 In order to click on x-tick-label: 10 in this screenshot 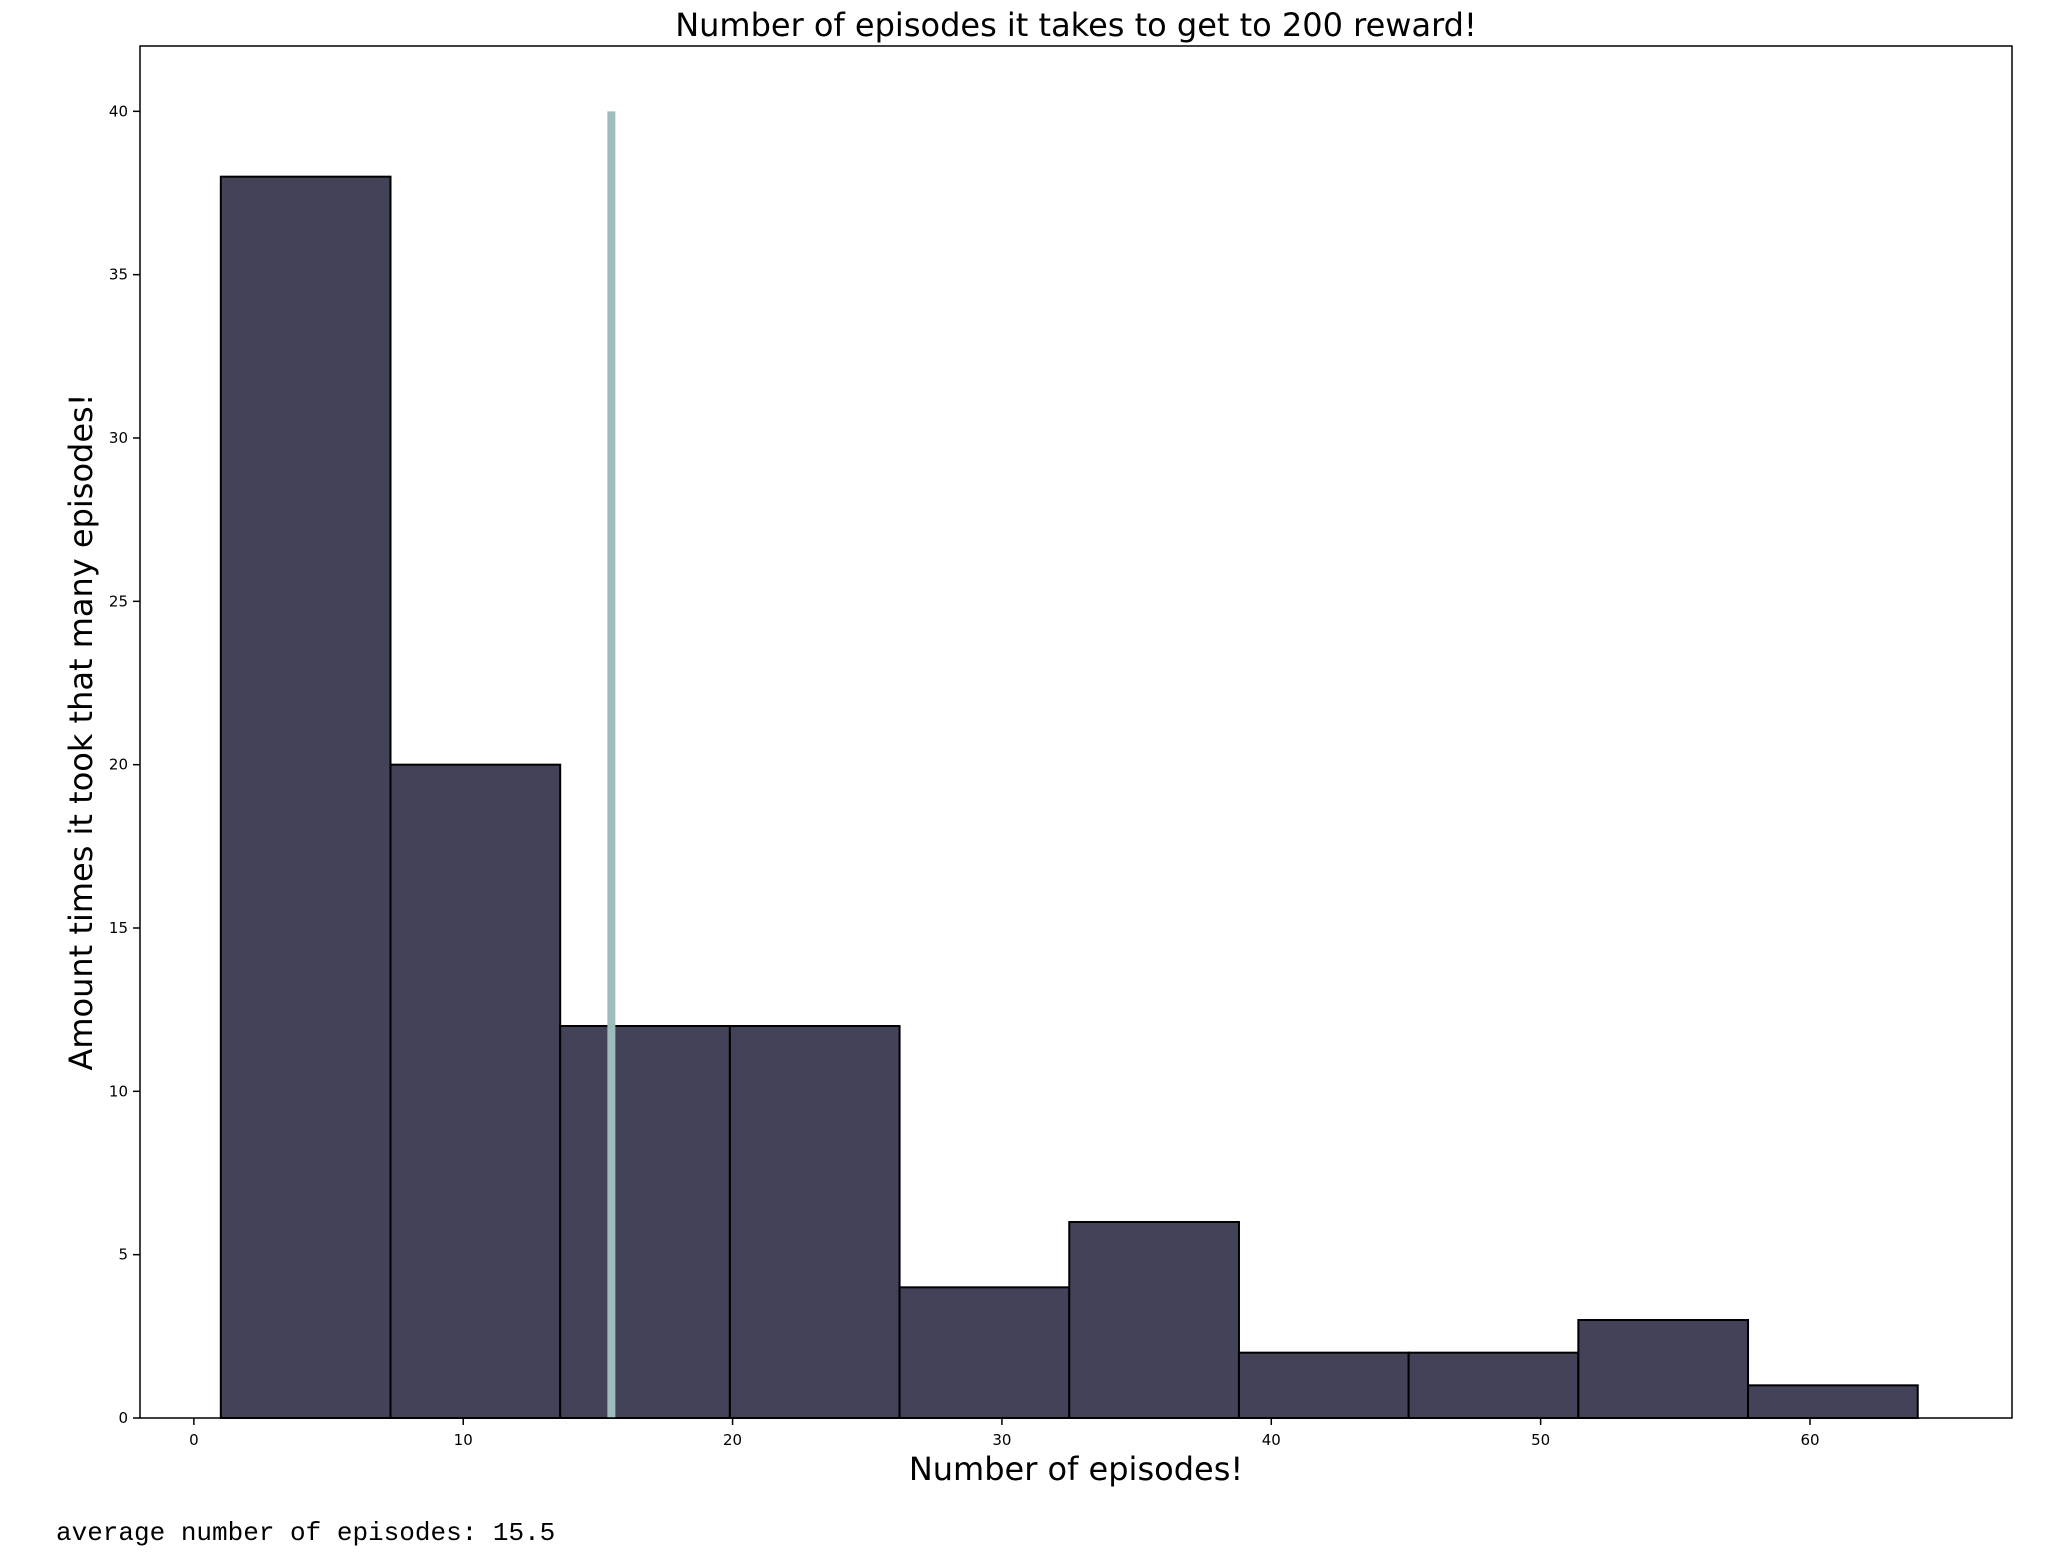, I will do `click(463, 1440)`.